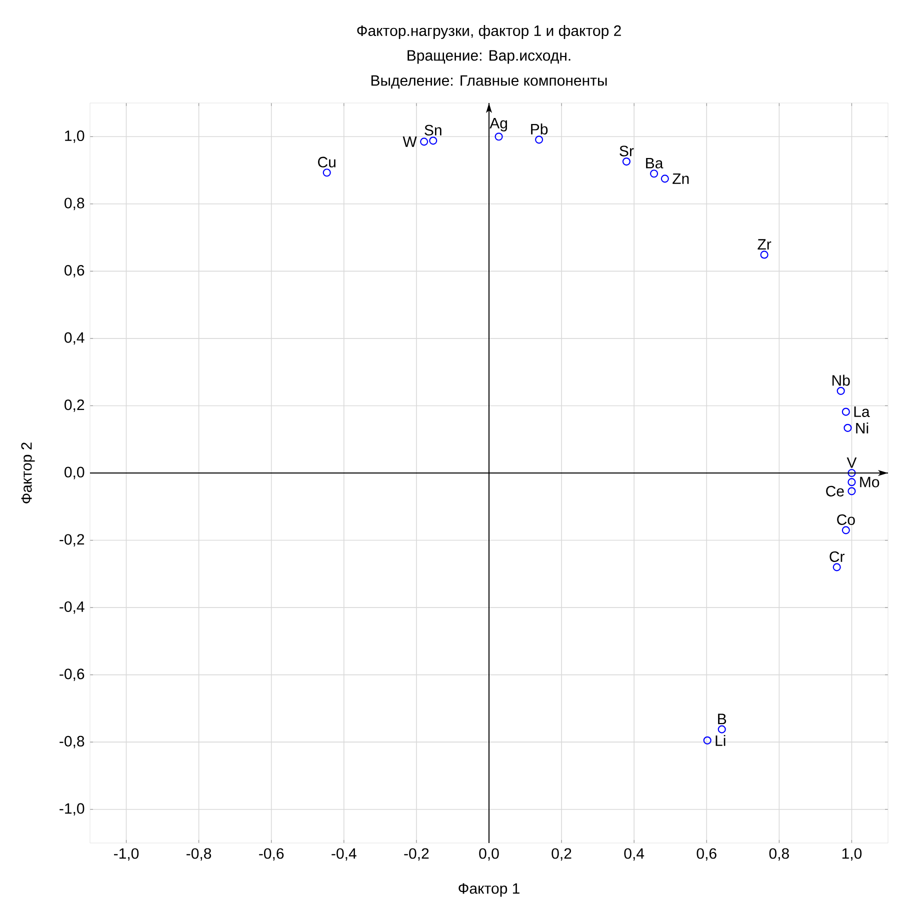 The image size is (897, 906). Describe the element at coordinates (862, 428) in the screenshot. I see `annotation: Ni` at that location.